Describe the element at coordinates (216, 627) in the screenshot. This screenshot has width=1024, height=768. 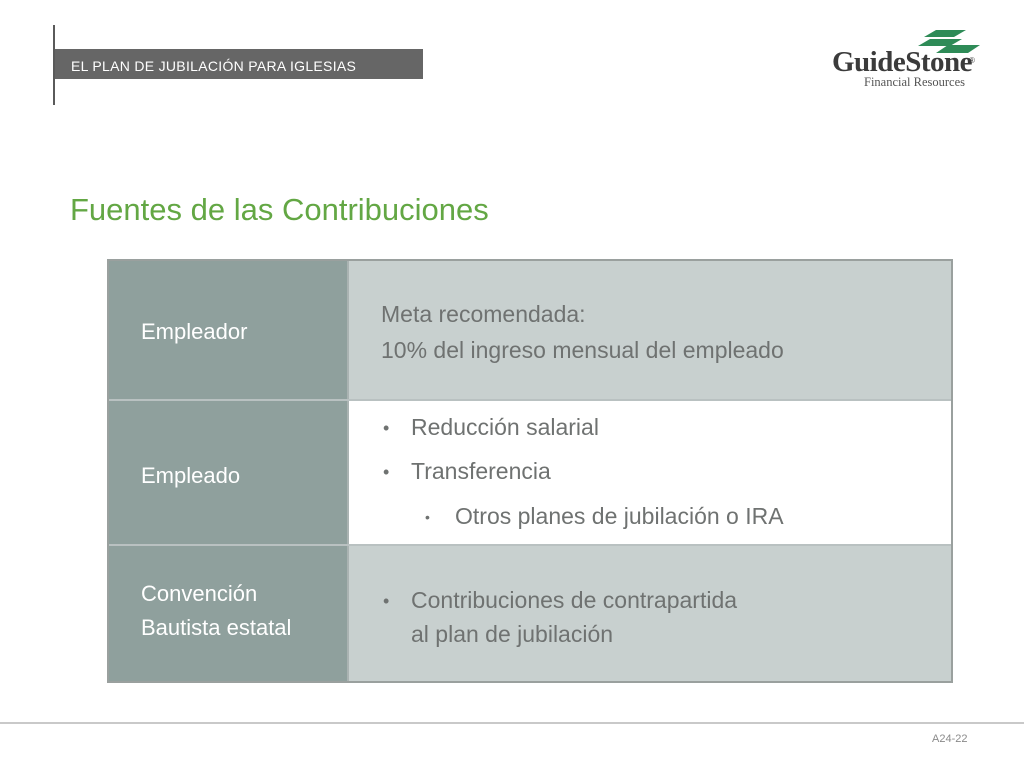
I see `row-label: Bautista estatal` at that location.